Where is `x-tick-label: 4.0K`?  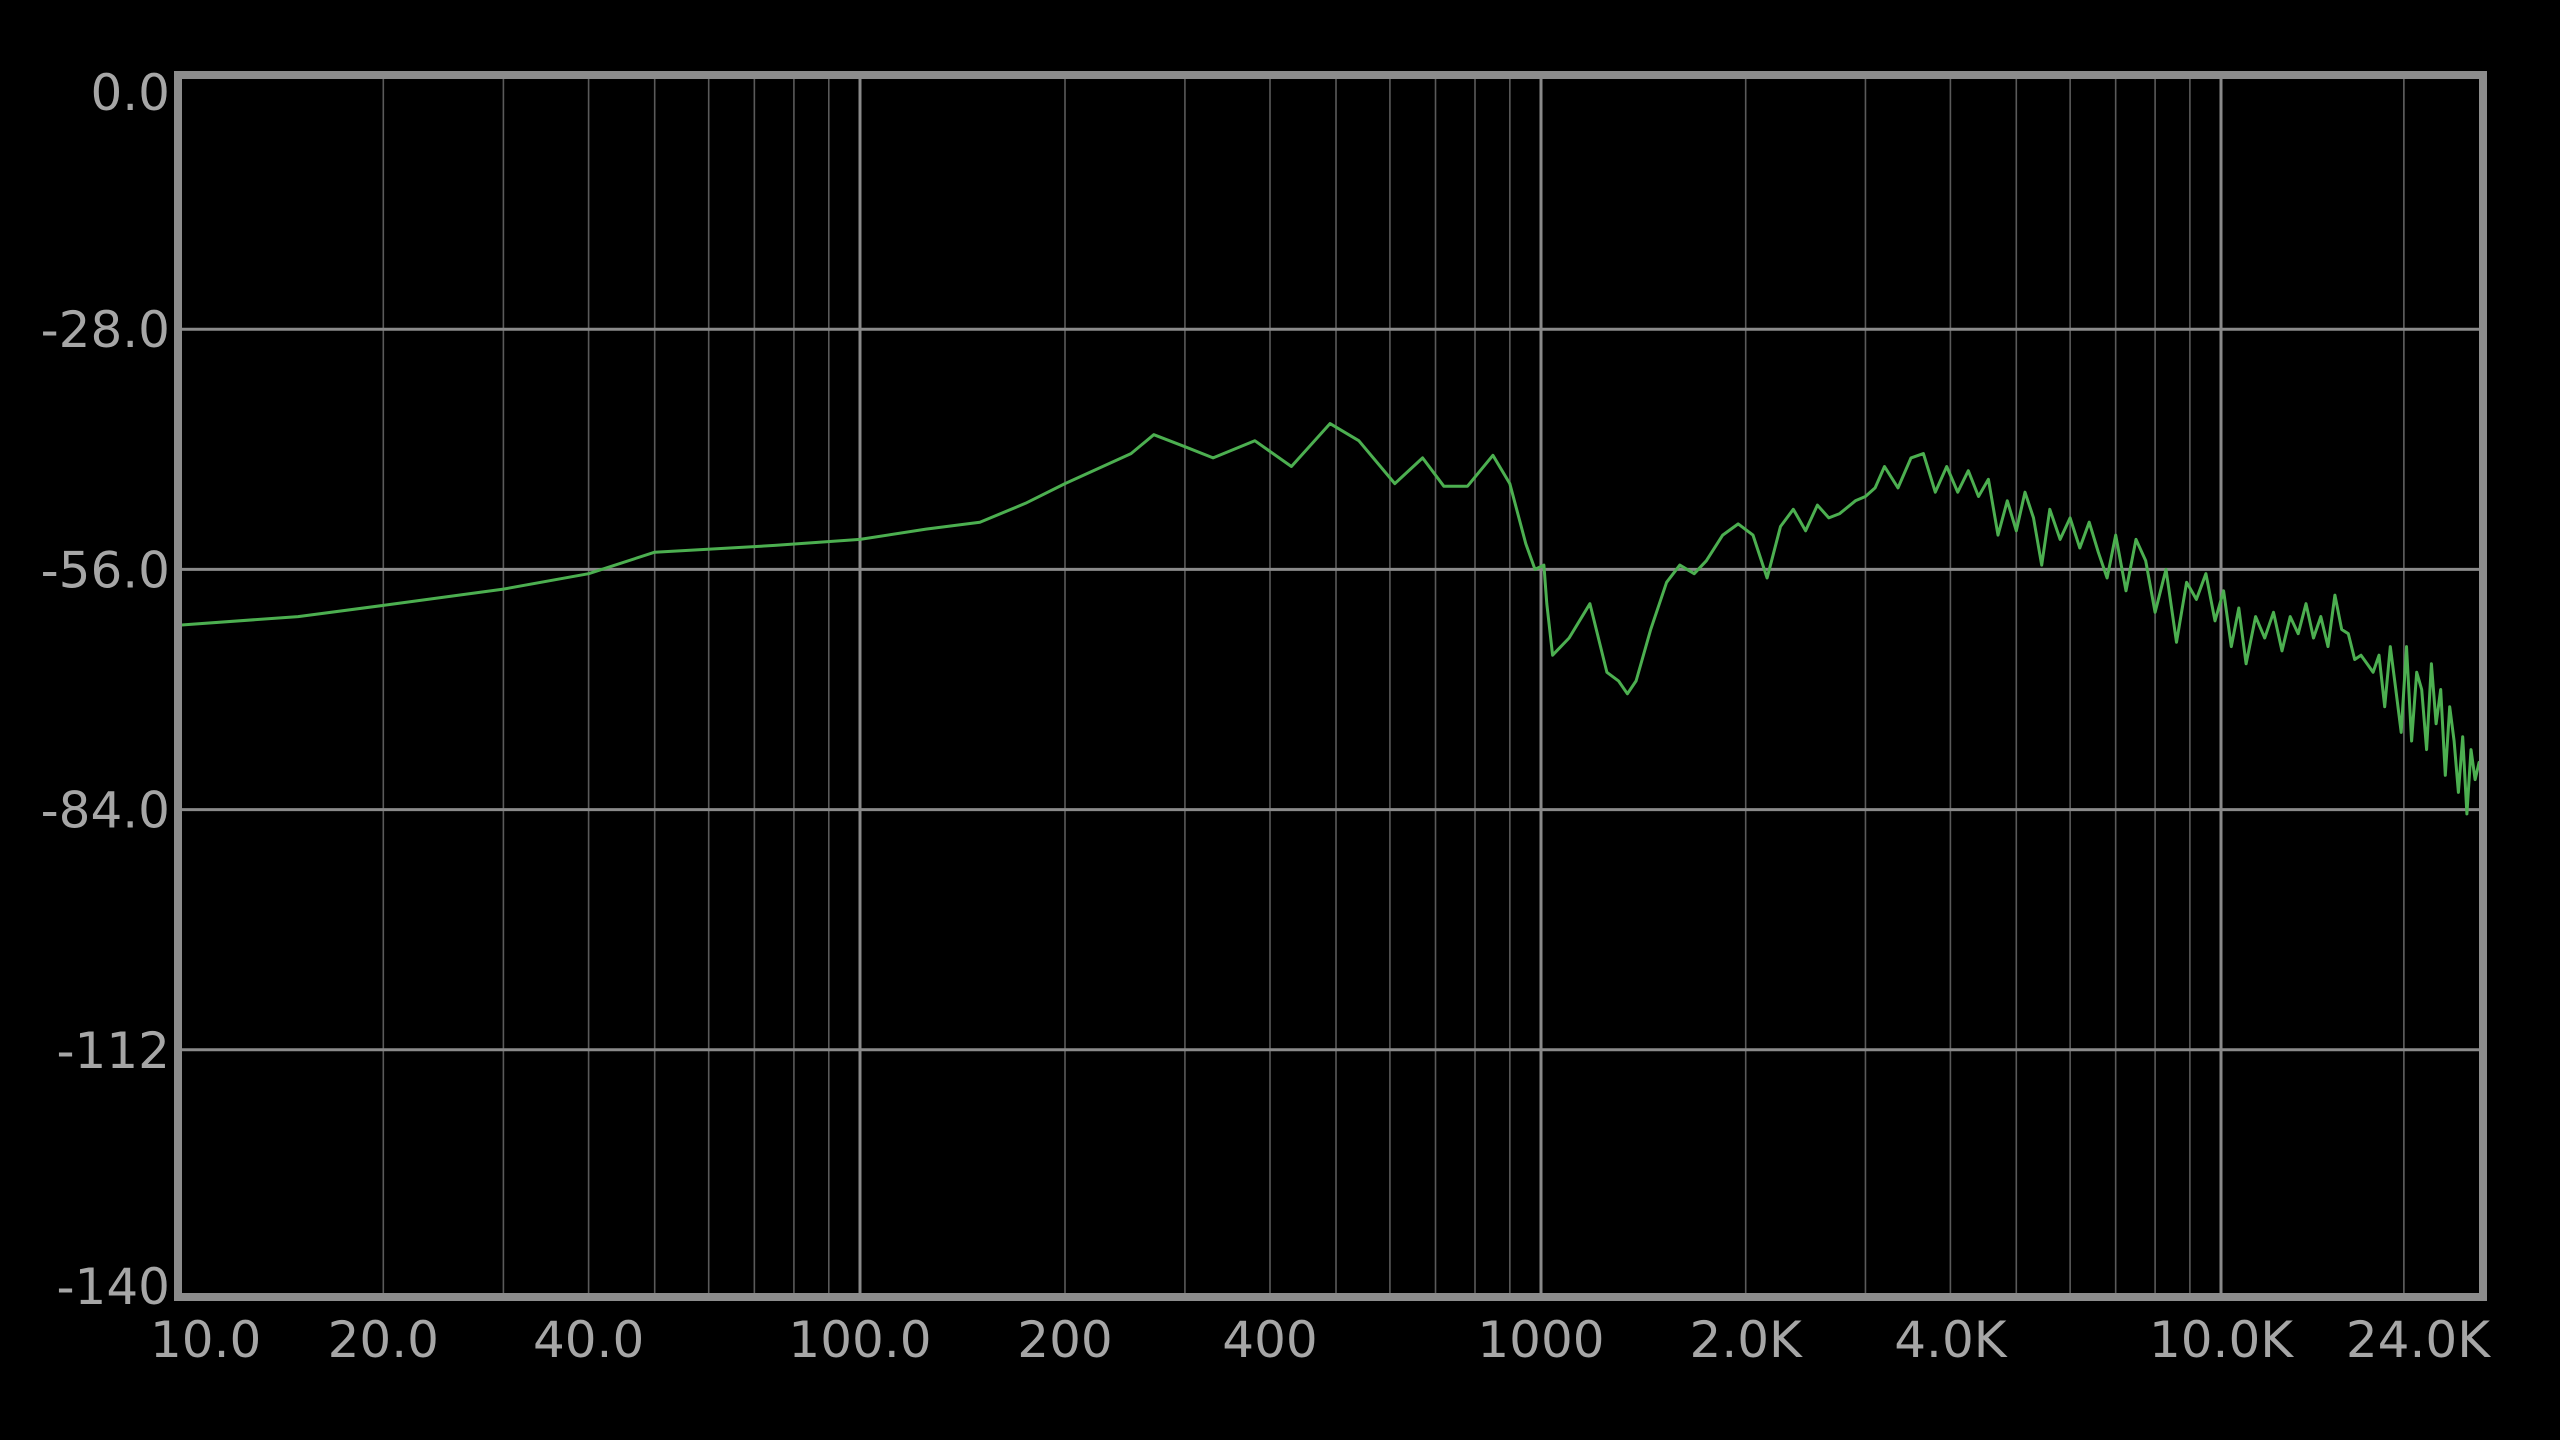
x-tick-label: 4.0K is located at coordinates (1951, 1340).